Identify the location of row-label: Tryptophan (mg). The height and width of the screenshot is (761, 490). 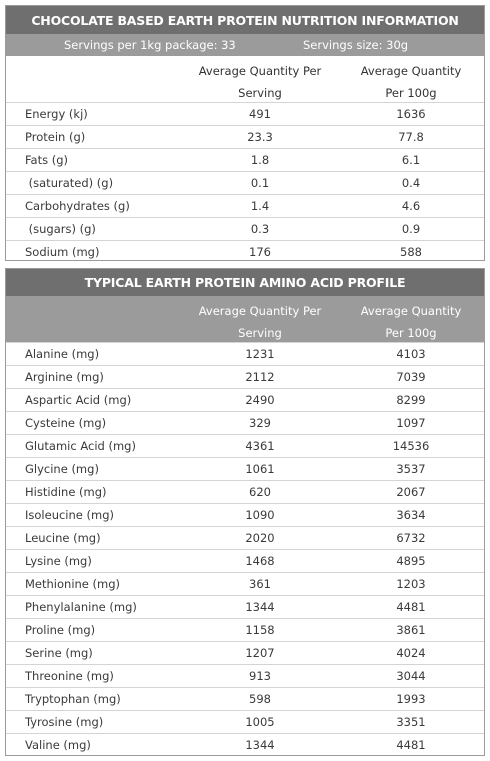
(73, 699).